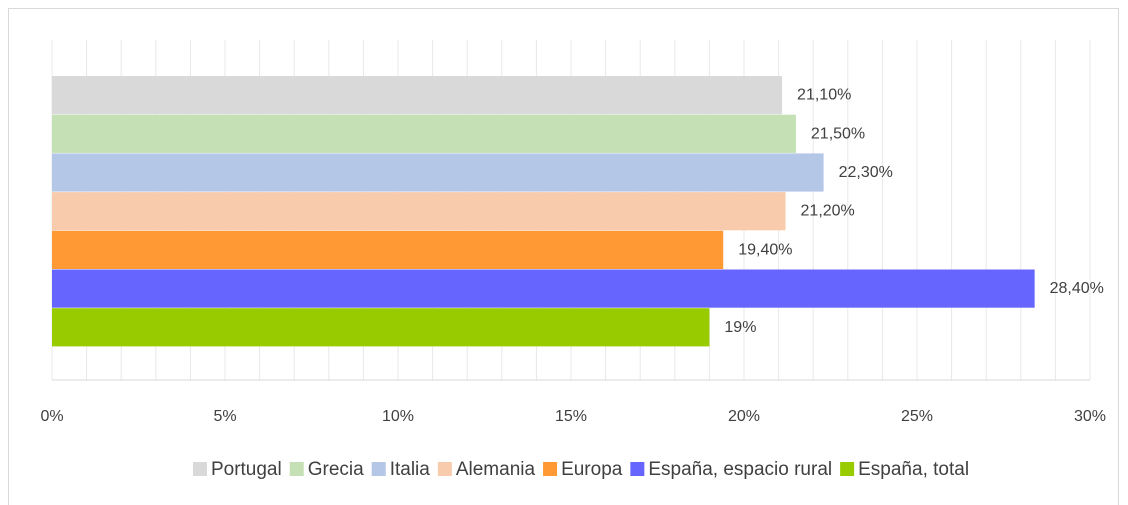 Image resolution: width=1128 pixels, height=505 pixels. I want to click on data-label: 28,40%, so click(1077, 288).